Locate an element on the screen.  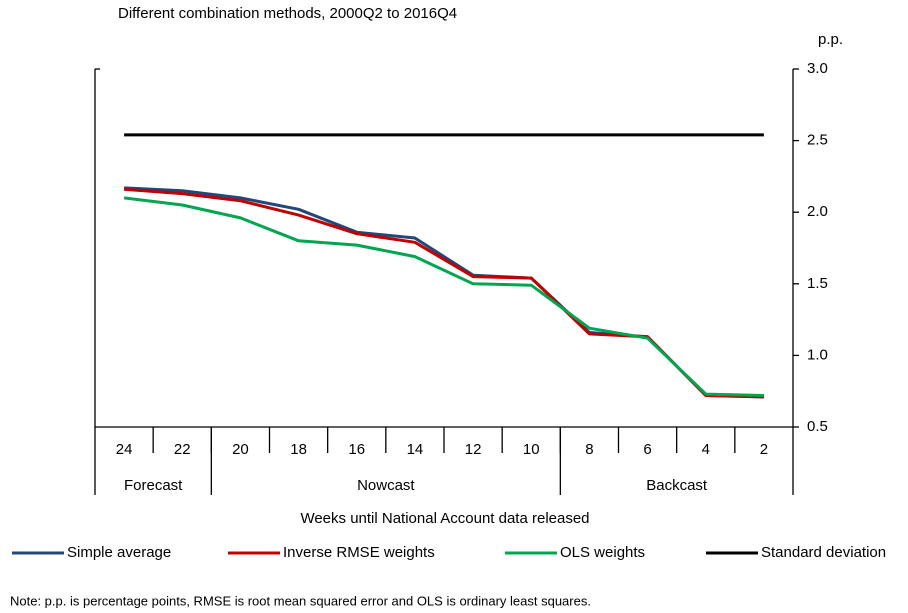
x-tick-label: 14 is located at coordinates (415, 449).